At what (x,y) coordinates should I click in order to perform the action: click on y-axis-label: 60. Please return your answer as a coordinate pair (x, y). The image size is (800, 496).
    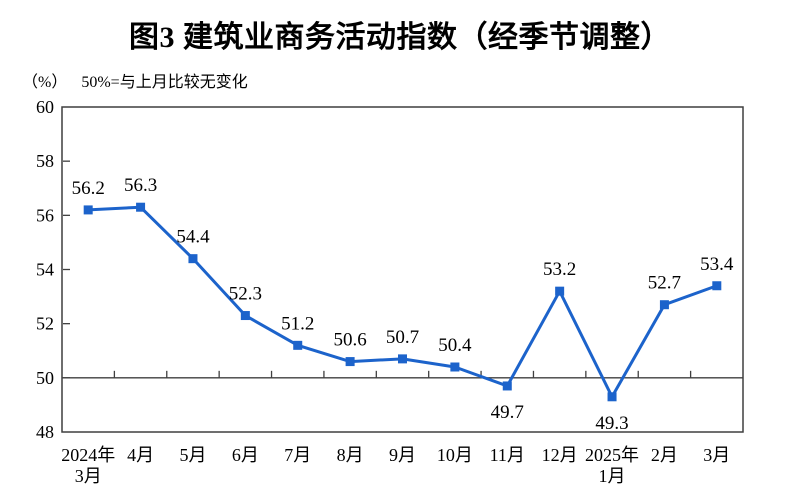
    Looking at the image, I should click on (45, 107).